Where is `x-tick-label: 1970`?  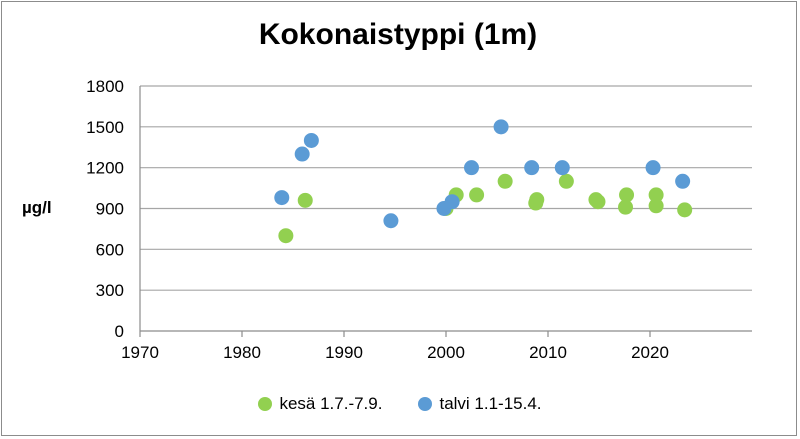
x-tick-label: 1970 is located at coordinates (140, 352).